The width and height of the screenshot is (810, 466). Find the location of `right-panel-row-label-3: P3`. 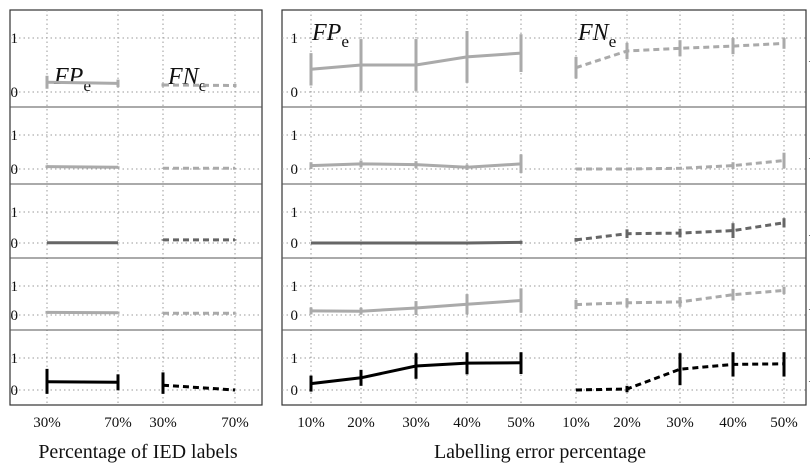

right-panel-row-label-3: P3 is located at coordinates (809, 232).